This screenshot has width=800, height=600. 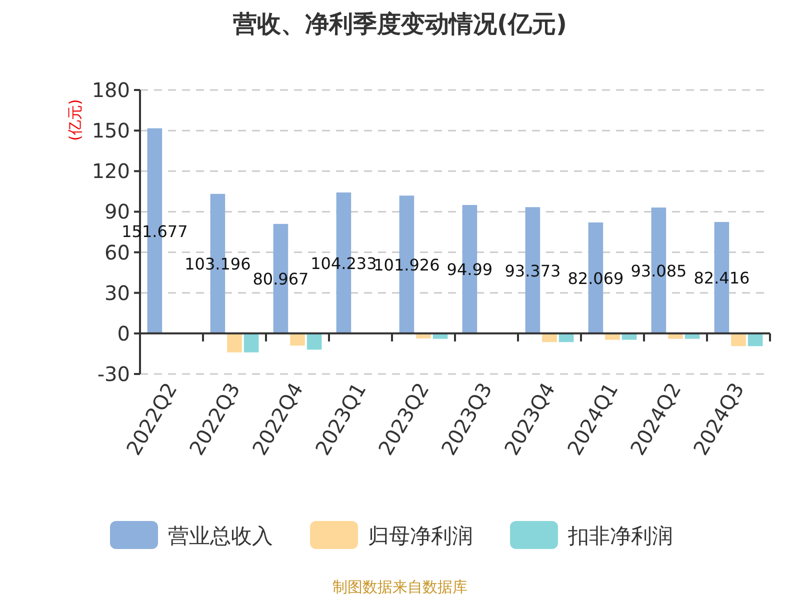 What do you see at coordinates (117, 212) in the screenshot?
I see `y-tick-label: 90` at bounding box center [117, 212].